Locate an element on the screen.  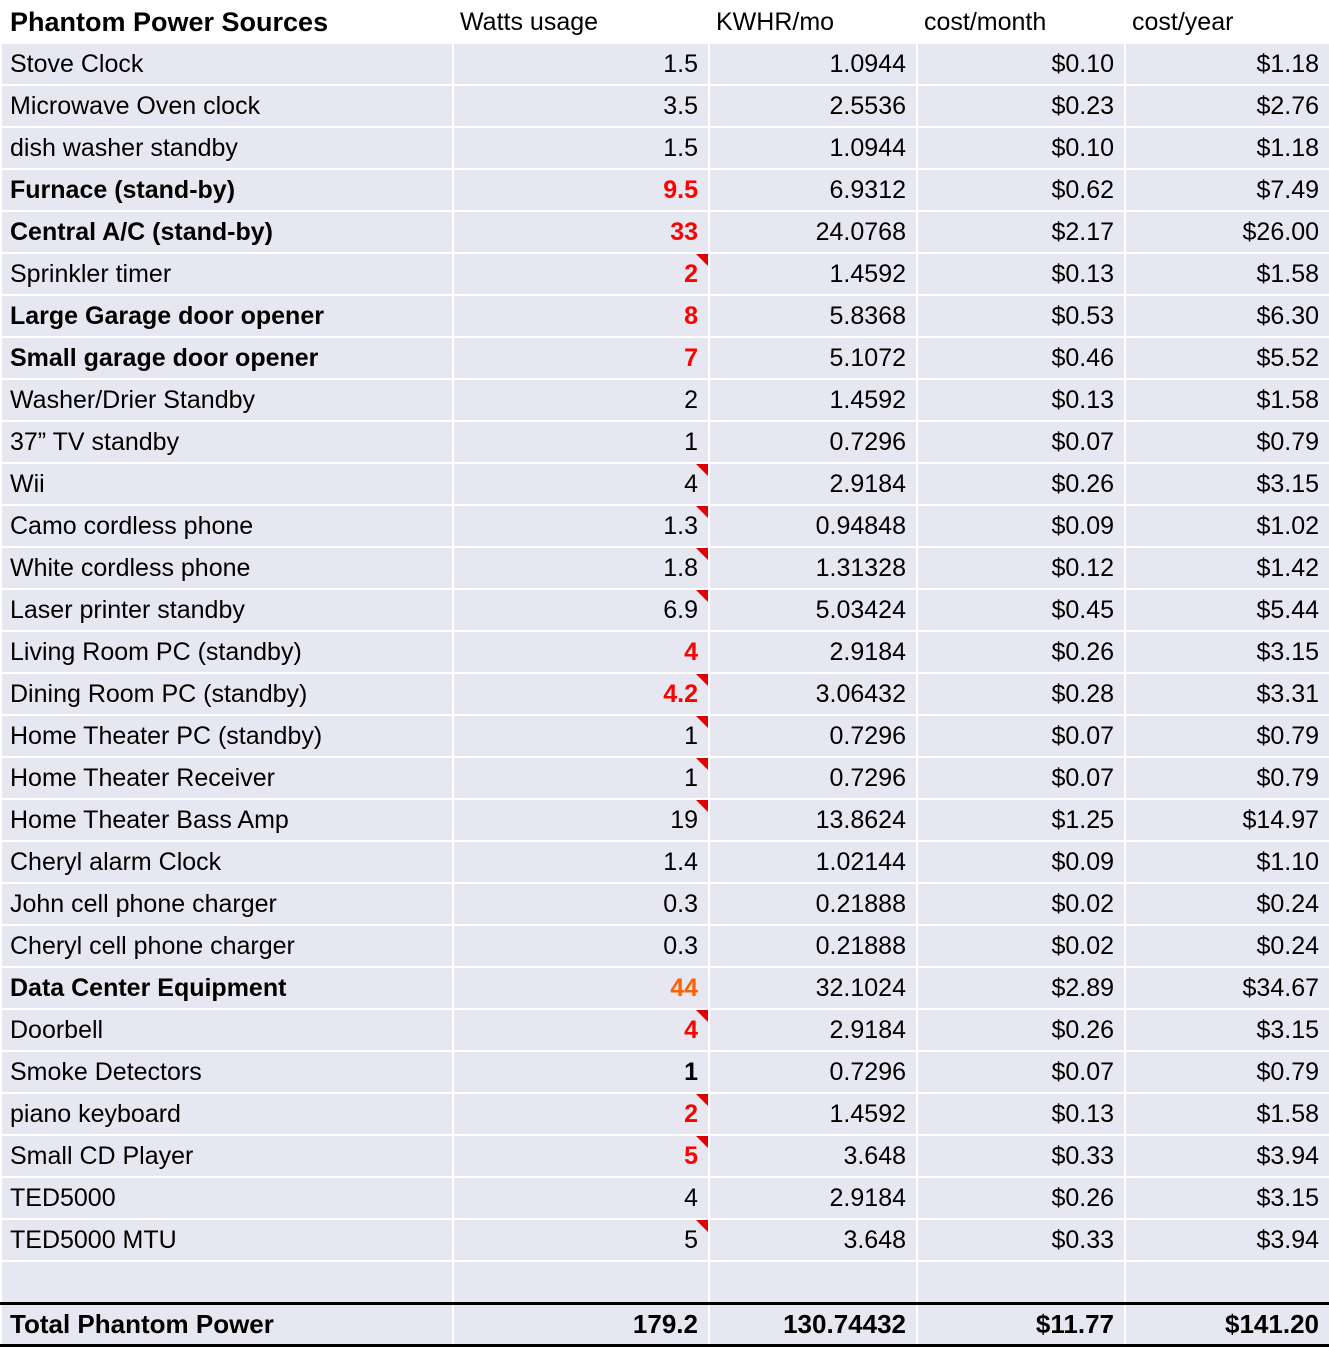
cell-kwhr-month: 5.03424 is located at coordinates (813, 610).